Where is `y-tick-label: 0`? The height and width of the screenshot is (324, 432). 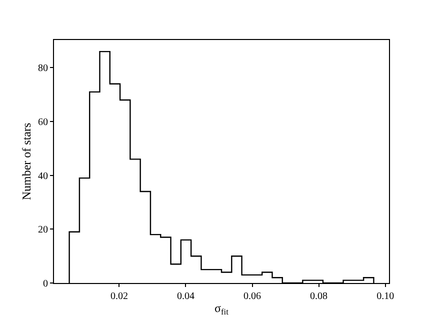
y-tick-label: 0 is located at coordinates (45, 284).